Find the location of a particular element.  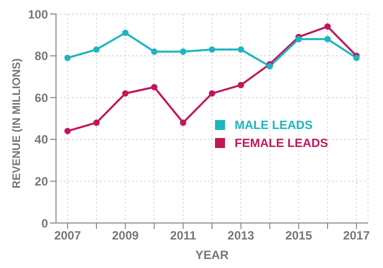

legend-label: FEMALE LEADS is located at coordinates (281, 143).